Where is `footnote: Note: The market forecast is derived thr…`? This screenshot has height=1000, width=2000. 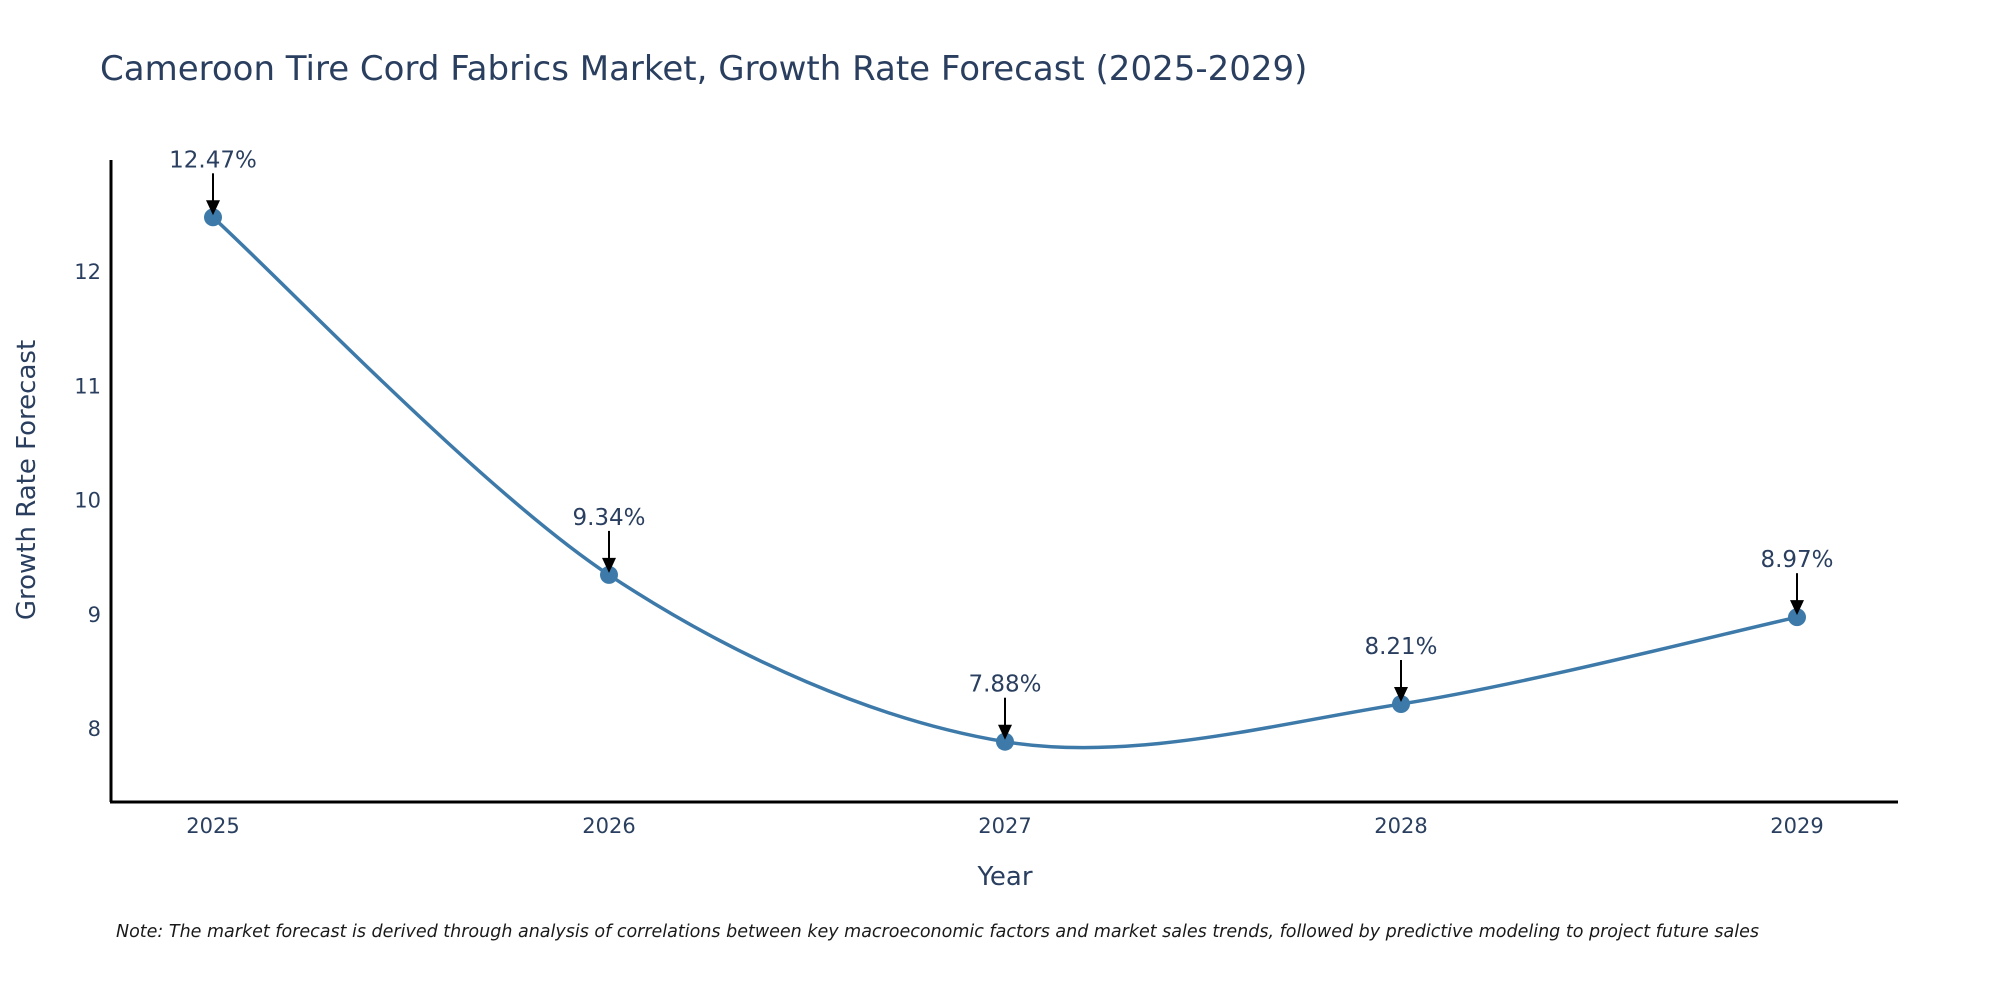
footnote: Note: The market forecast is derived thr… is located at coordinates (937, 932).